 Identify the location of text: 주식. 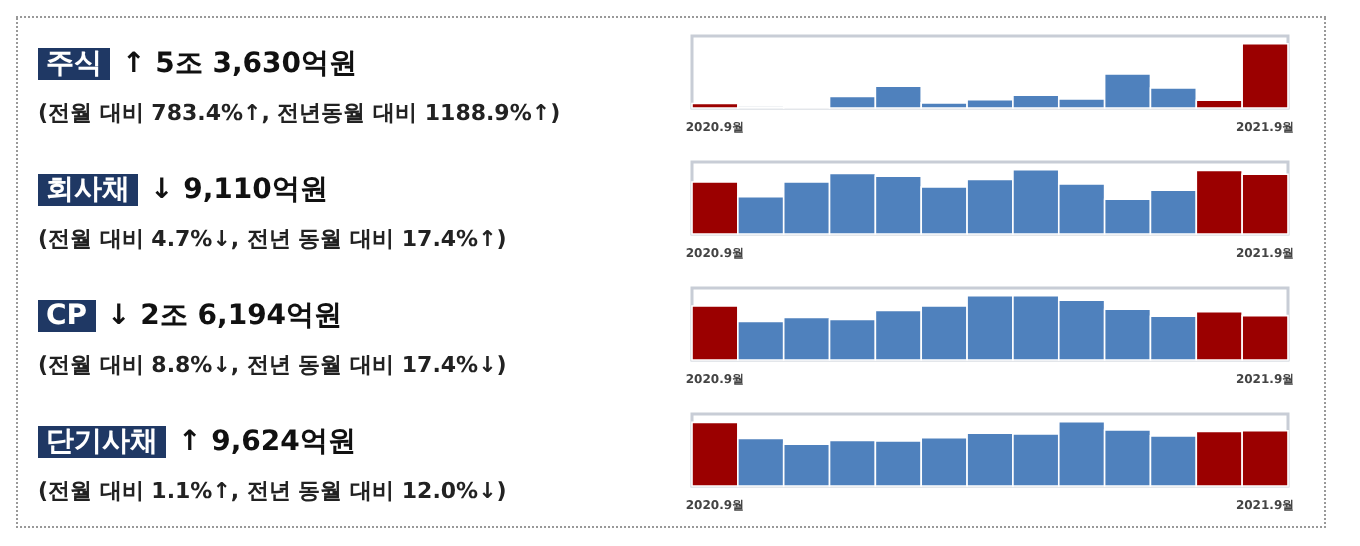
(74, 64).